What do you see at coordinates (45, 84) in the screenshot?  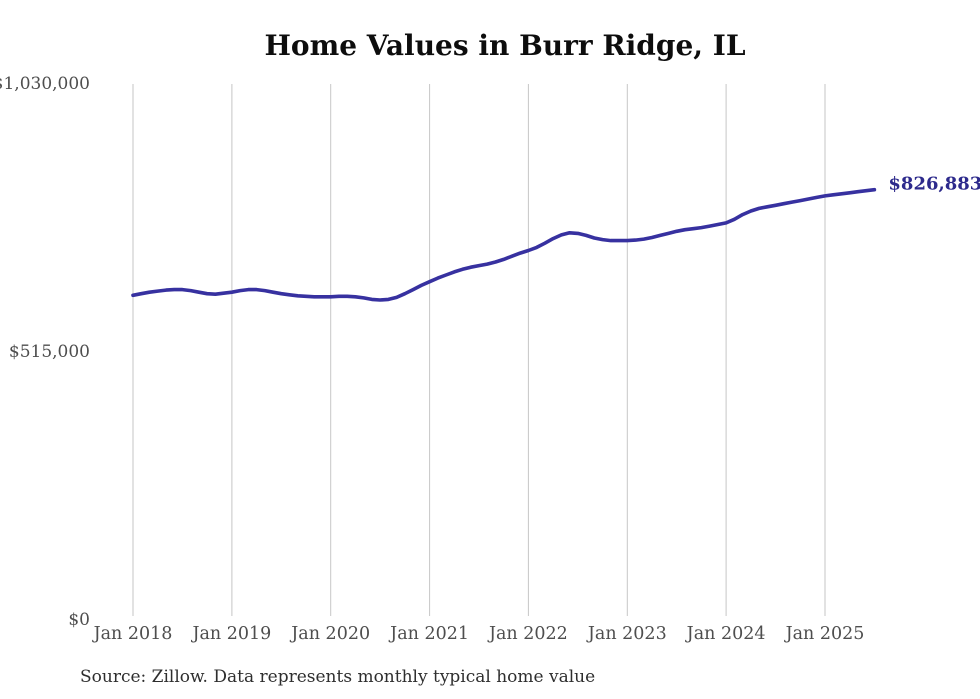 I see `y-axis-tick-label: $1,030,000` at bounding box center [45, 84].